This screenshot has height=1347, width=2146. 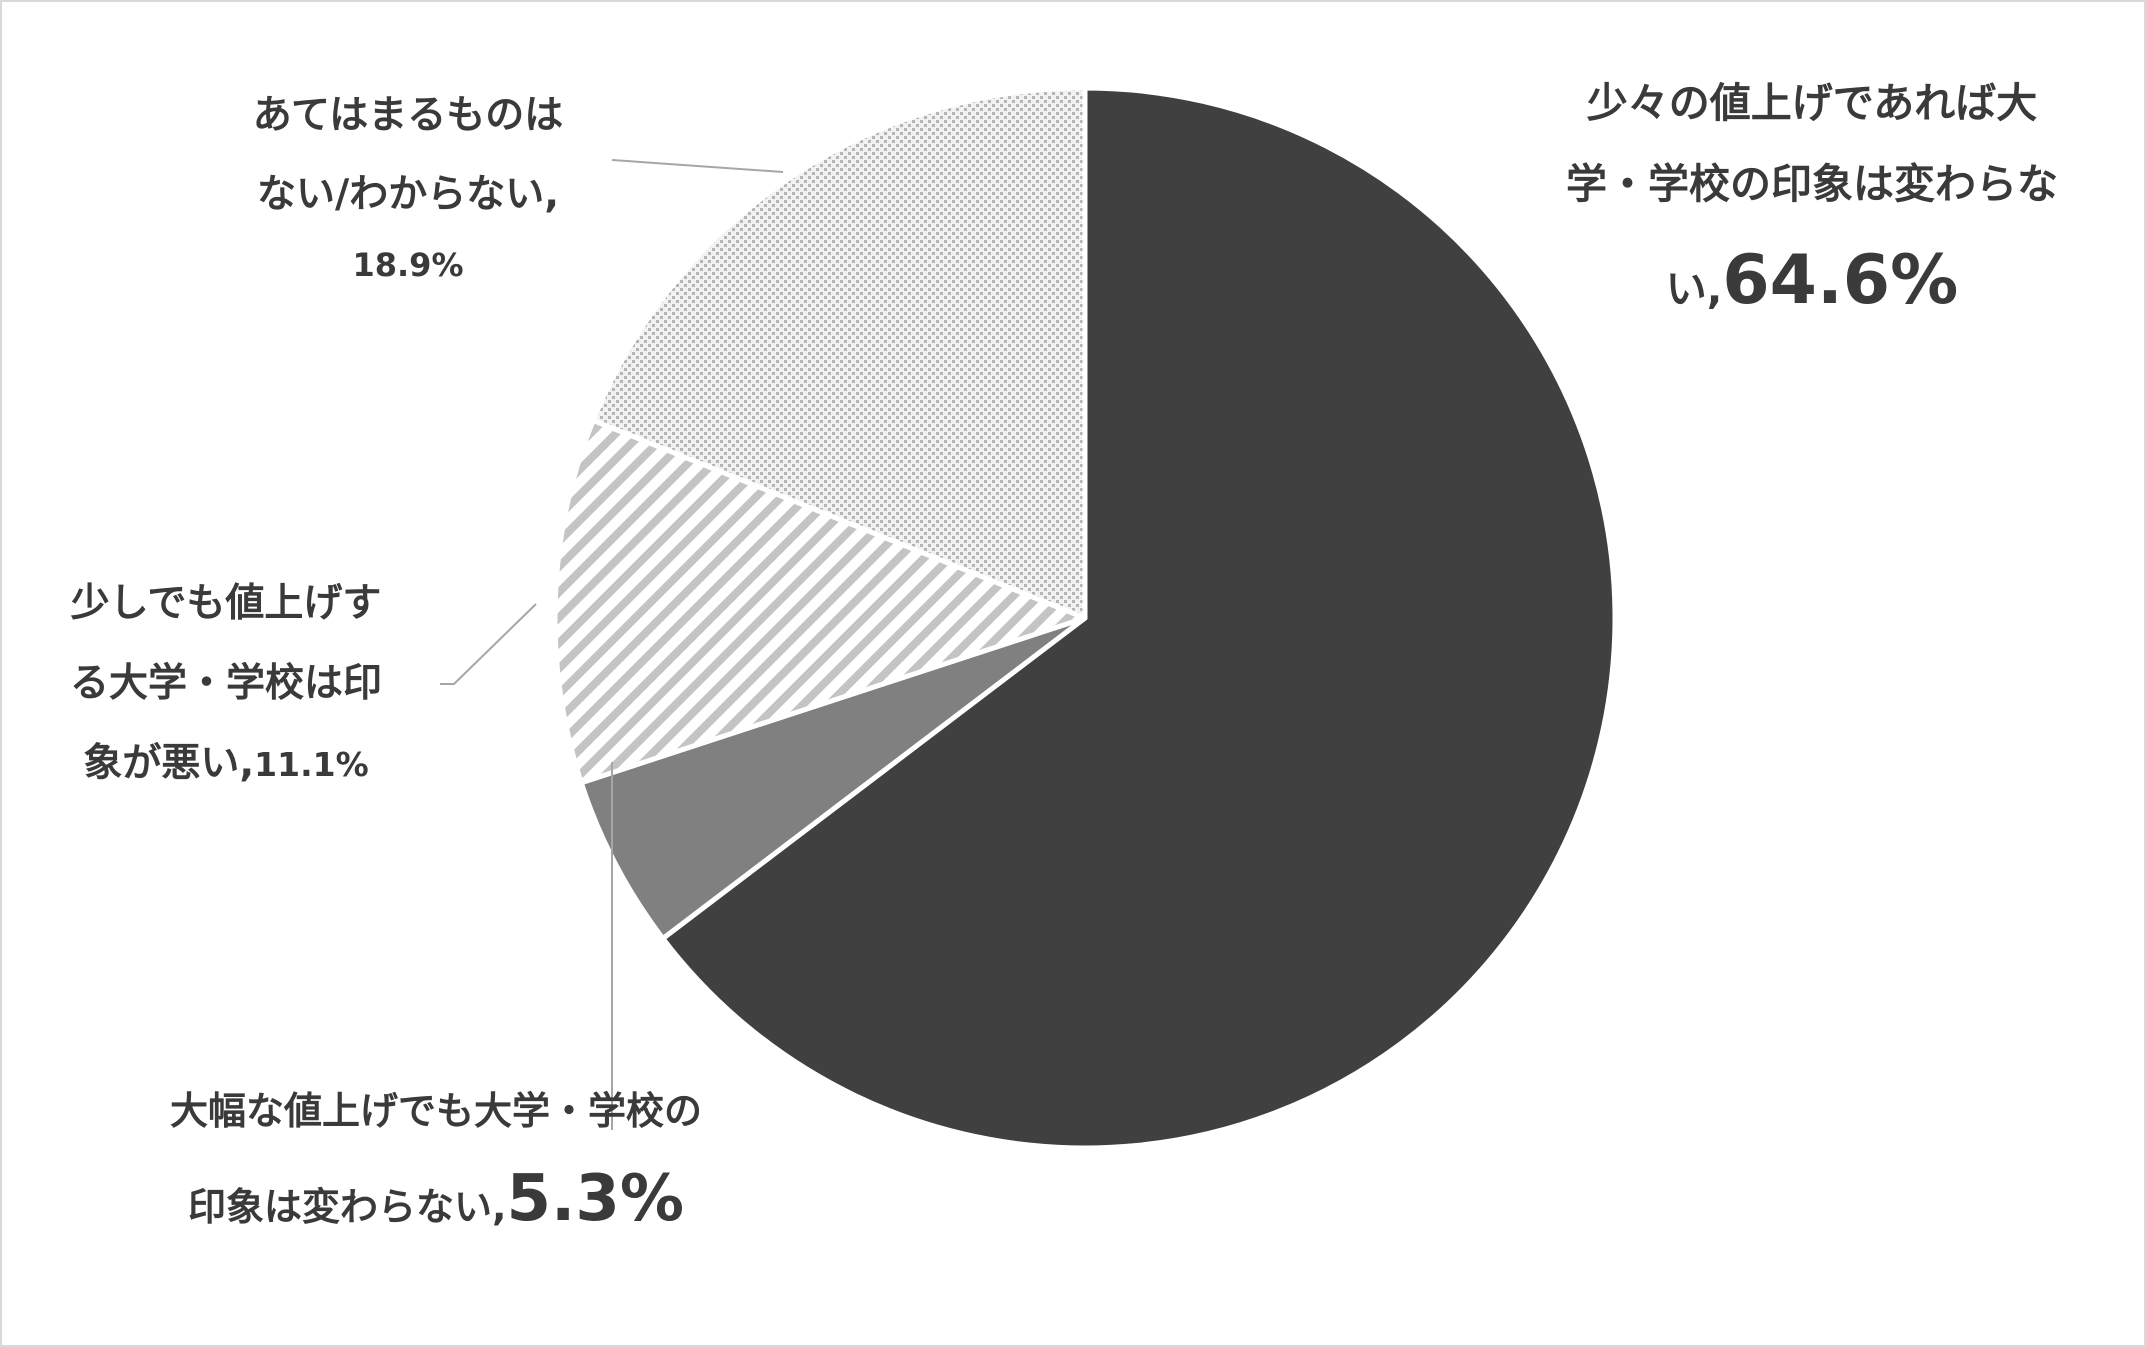 I want to click on slice-none-unknown, so click(x=839, y=353).